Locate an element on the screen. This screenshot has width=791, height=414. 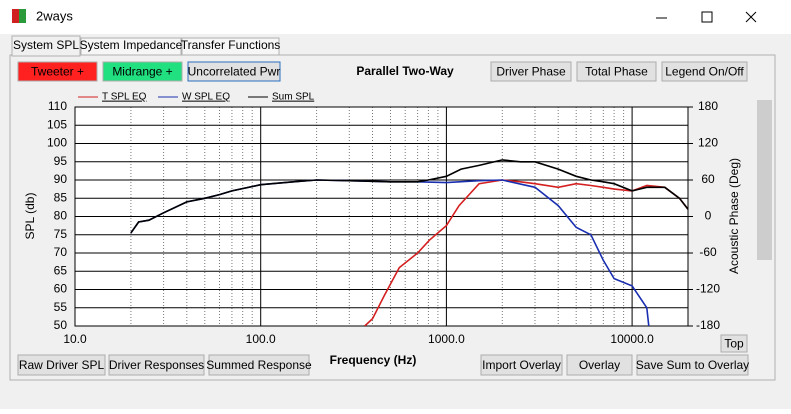
y2-tick-label: -180 is located at coordinates (708, 325).